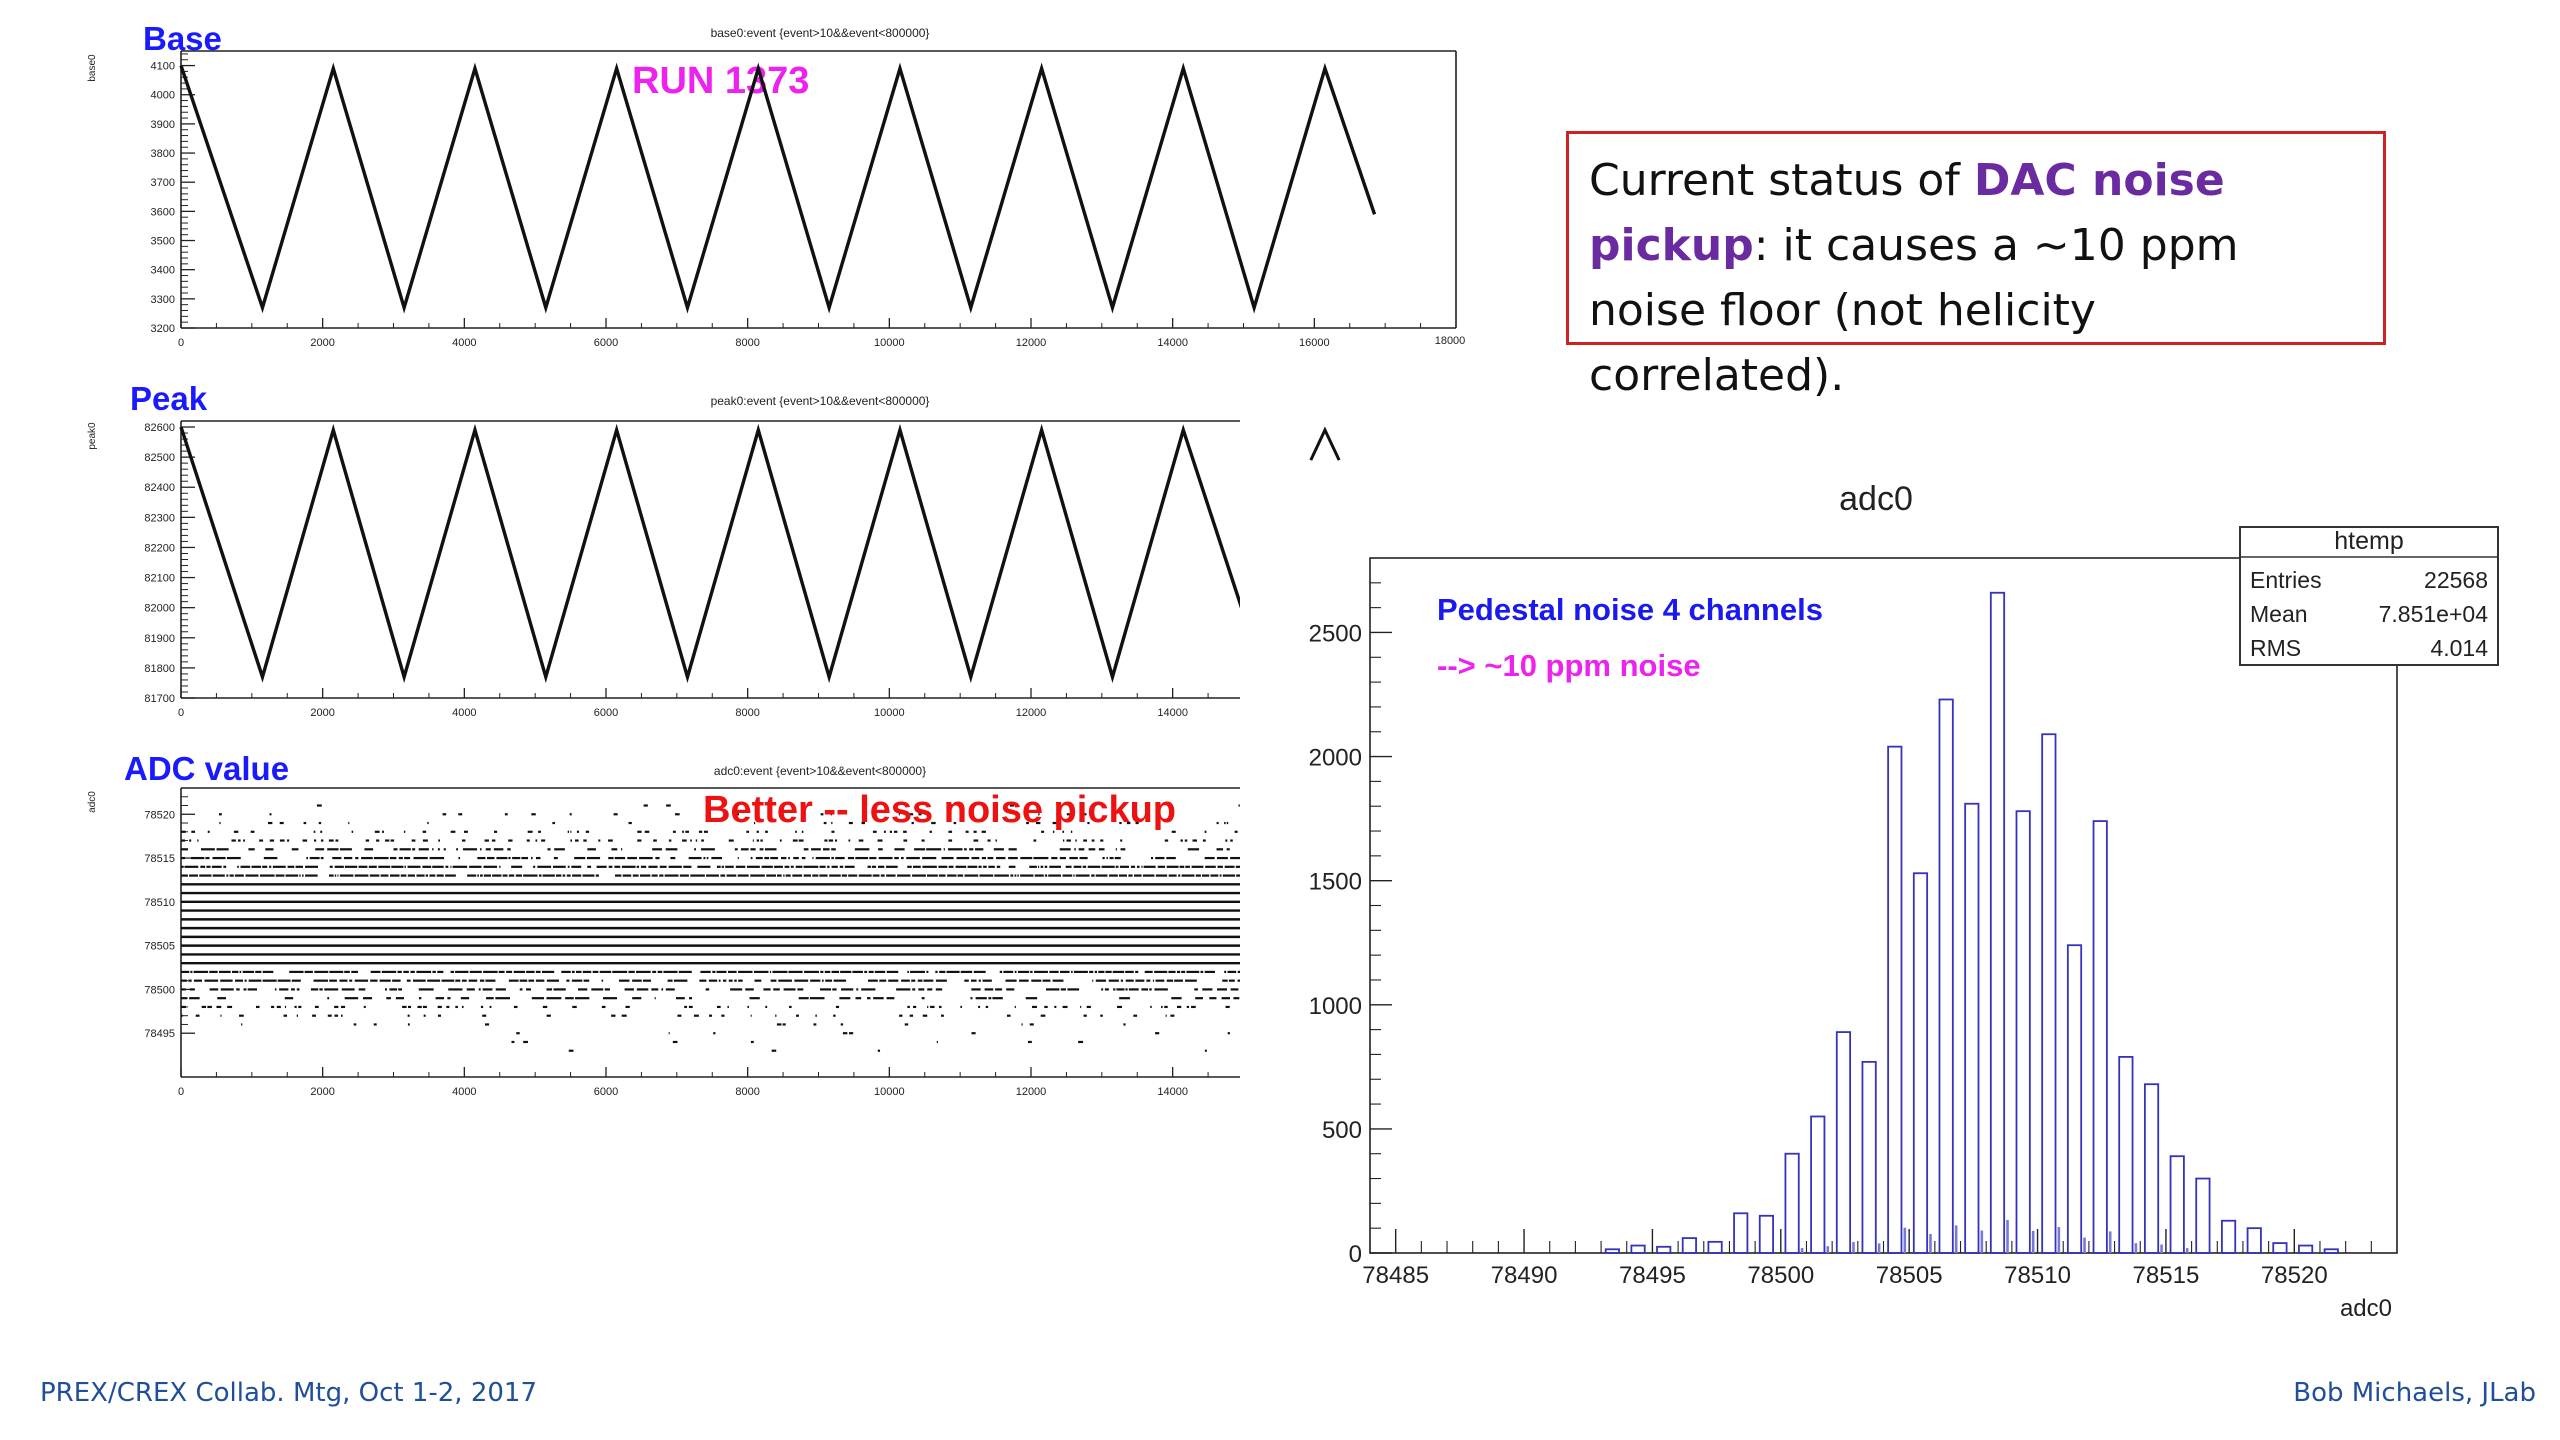 This screenshot has width=2560, height=1440. Describe the element at coordinates (159, 548) in the screenshot. I see `peak-y-tick-label: 82200` at that location.